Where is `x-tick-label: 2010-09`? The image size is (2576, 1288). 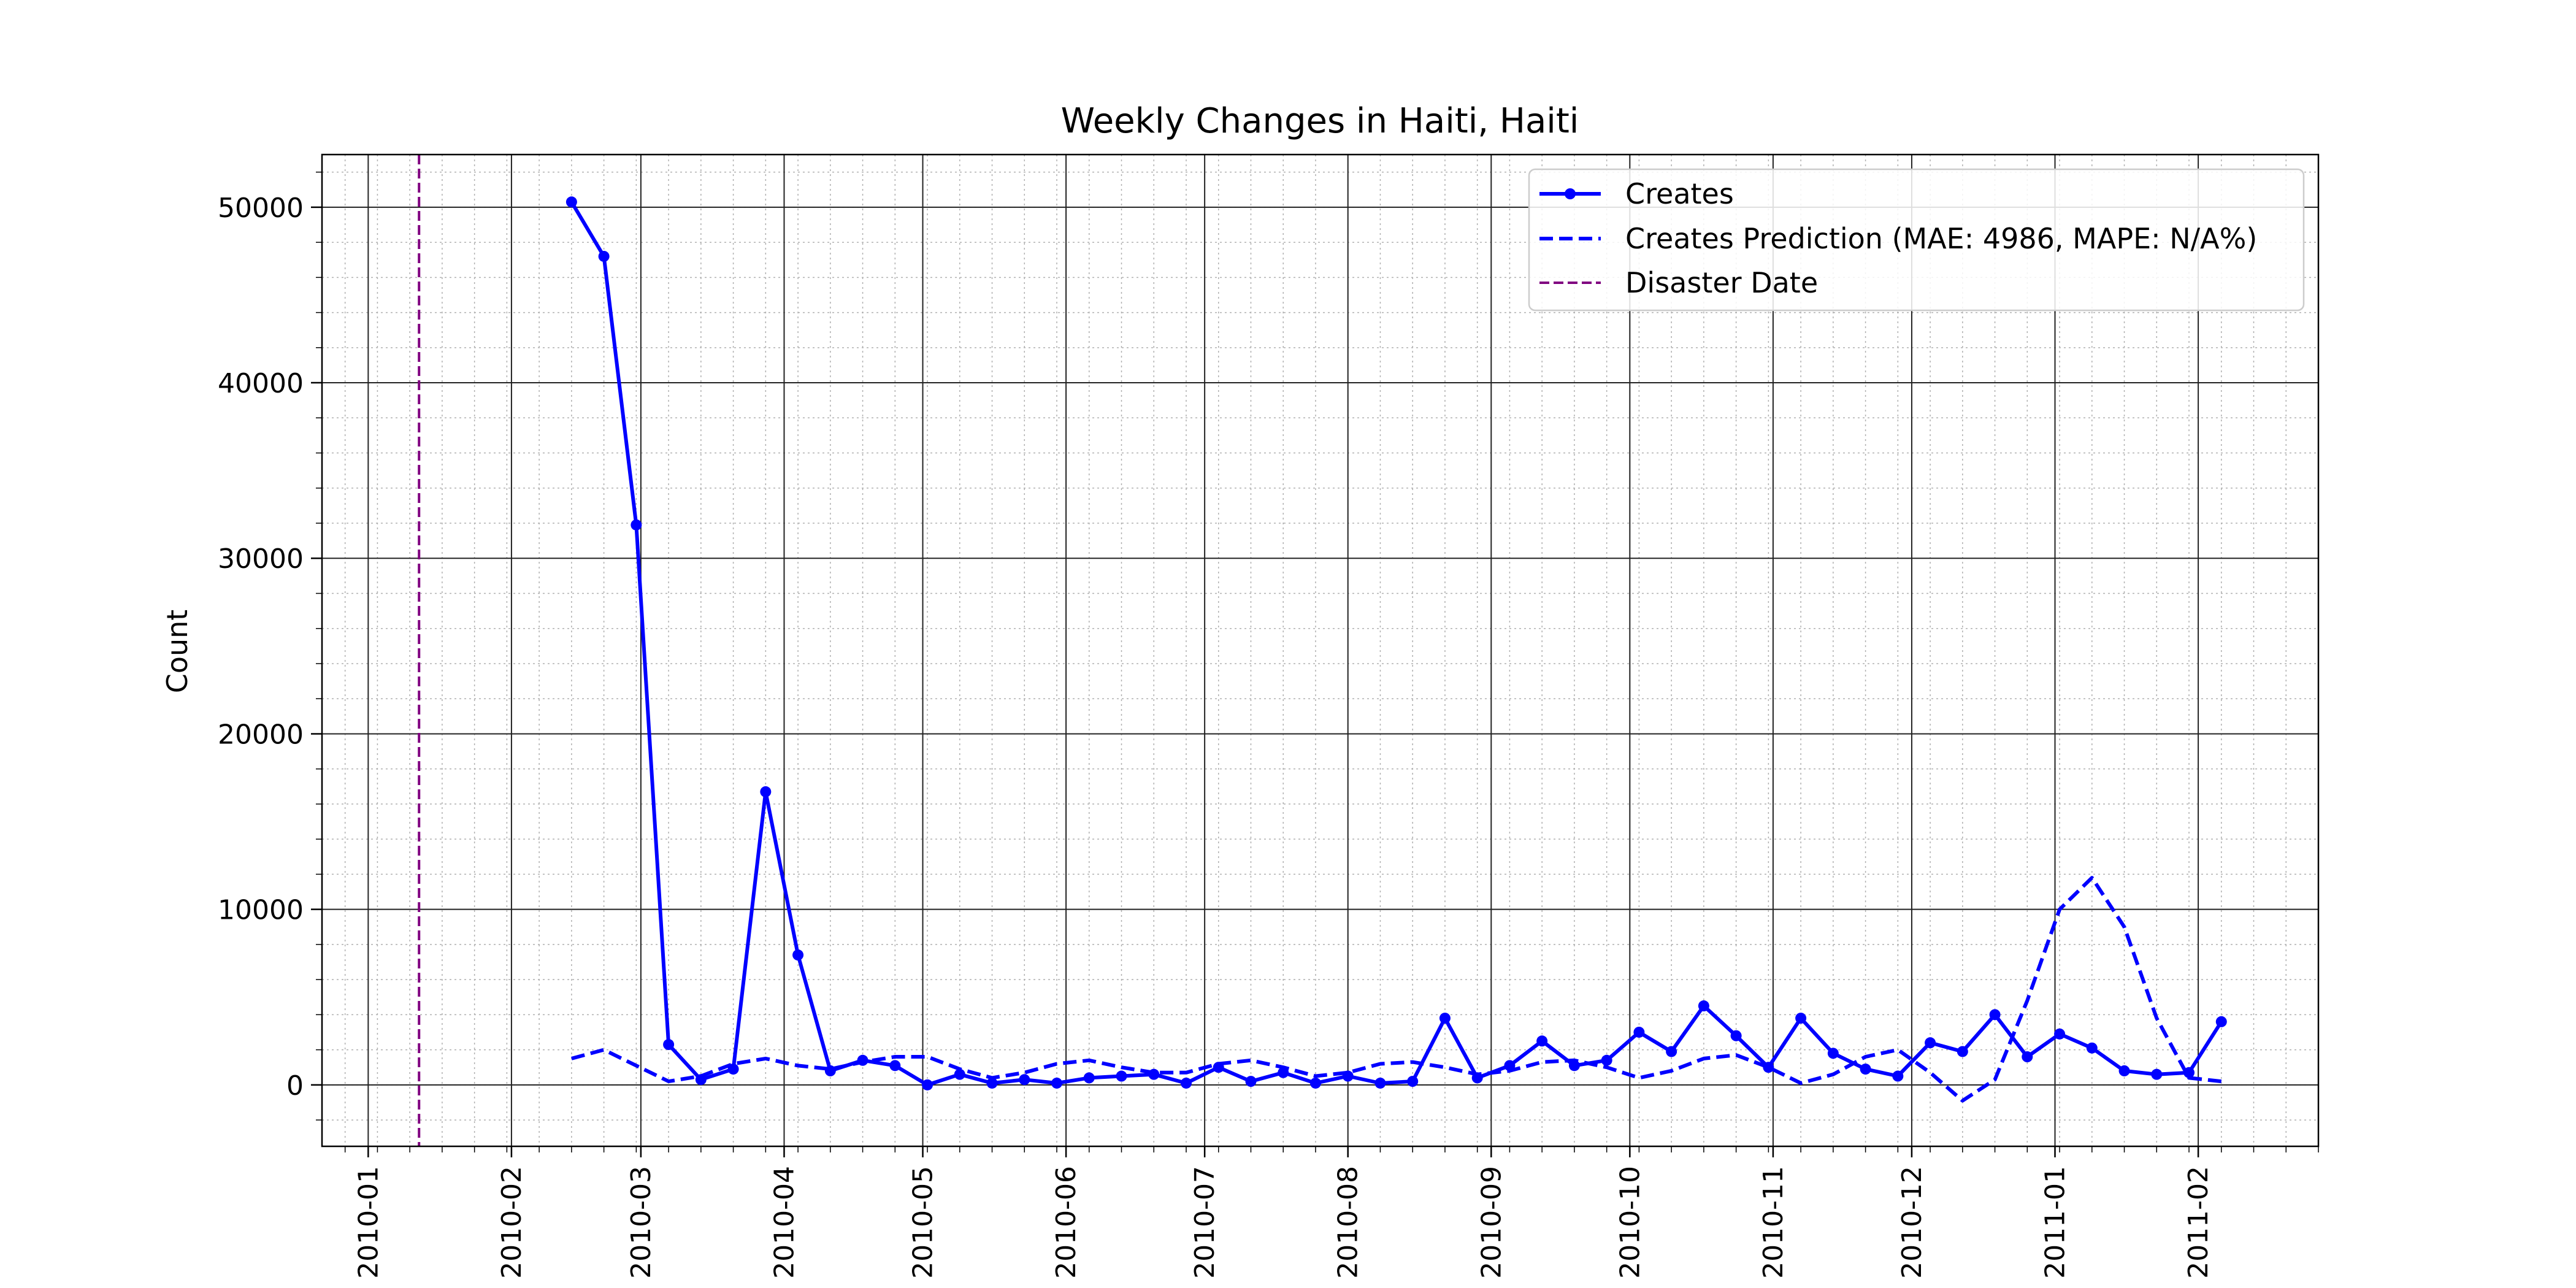
x-tick-label: 2010-09 is located at coordinates (1491, 1222).